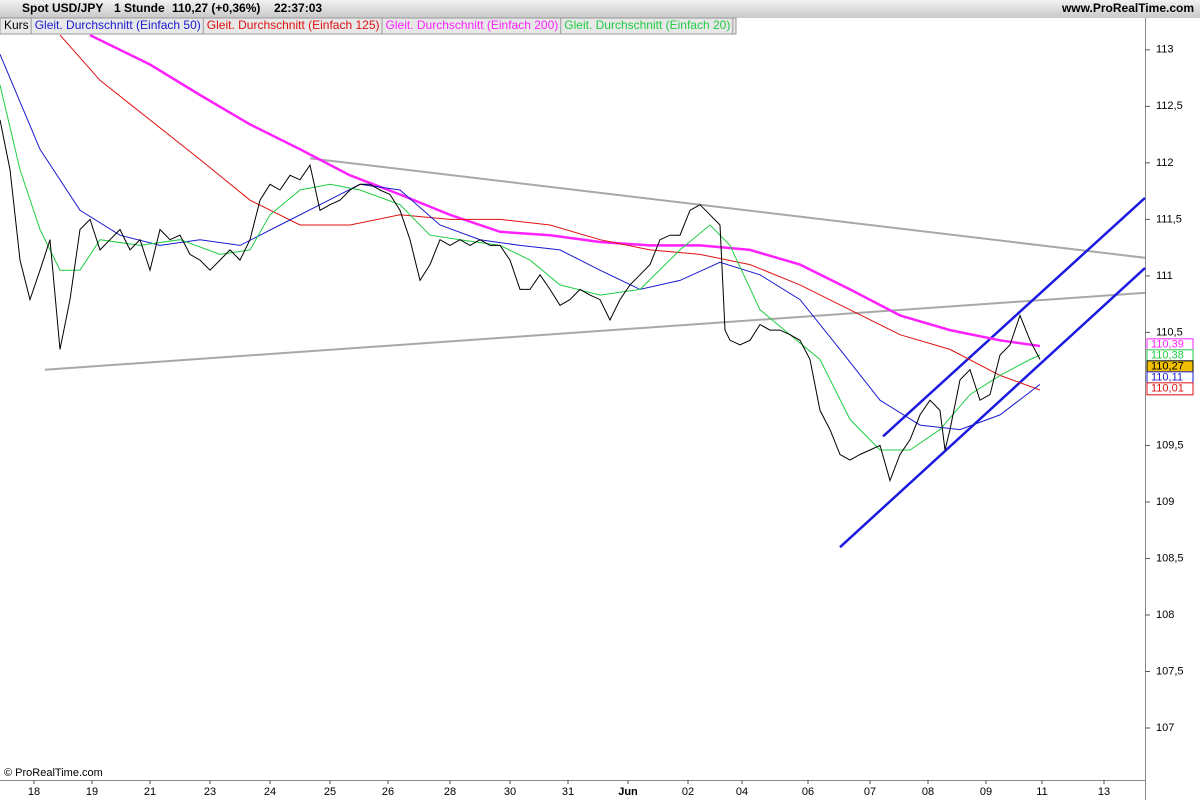 The height and width of the screenshot is (800, 1200). What do you see at coordinates (118, 25) in the screenshot?
I see `legend-entry: Gleit. Durchschnitt (Einfach 50)` at bounding box center [118, 25].